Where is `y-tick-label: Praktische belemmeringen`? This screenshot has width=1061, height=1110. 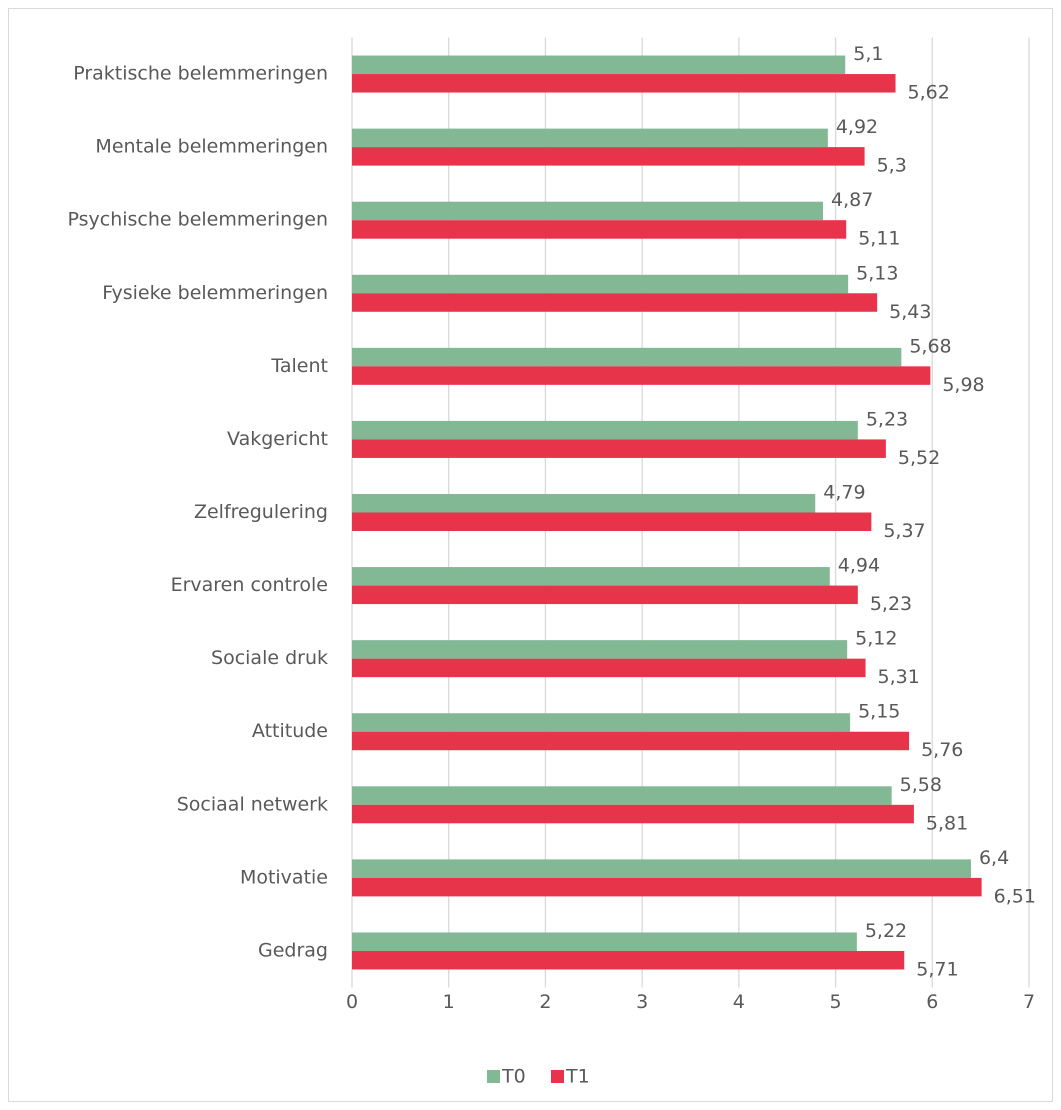 y-tick-label: Praktische belemmeringen is located at coordinates (200, 74).